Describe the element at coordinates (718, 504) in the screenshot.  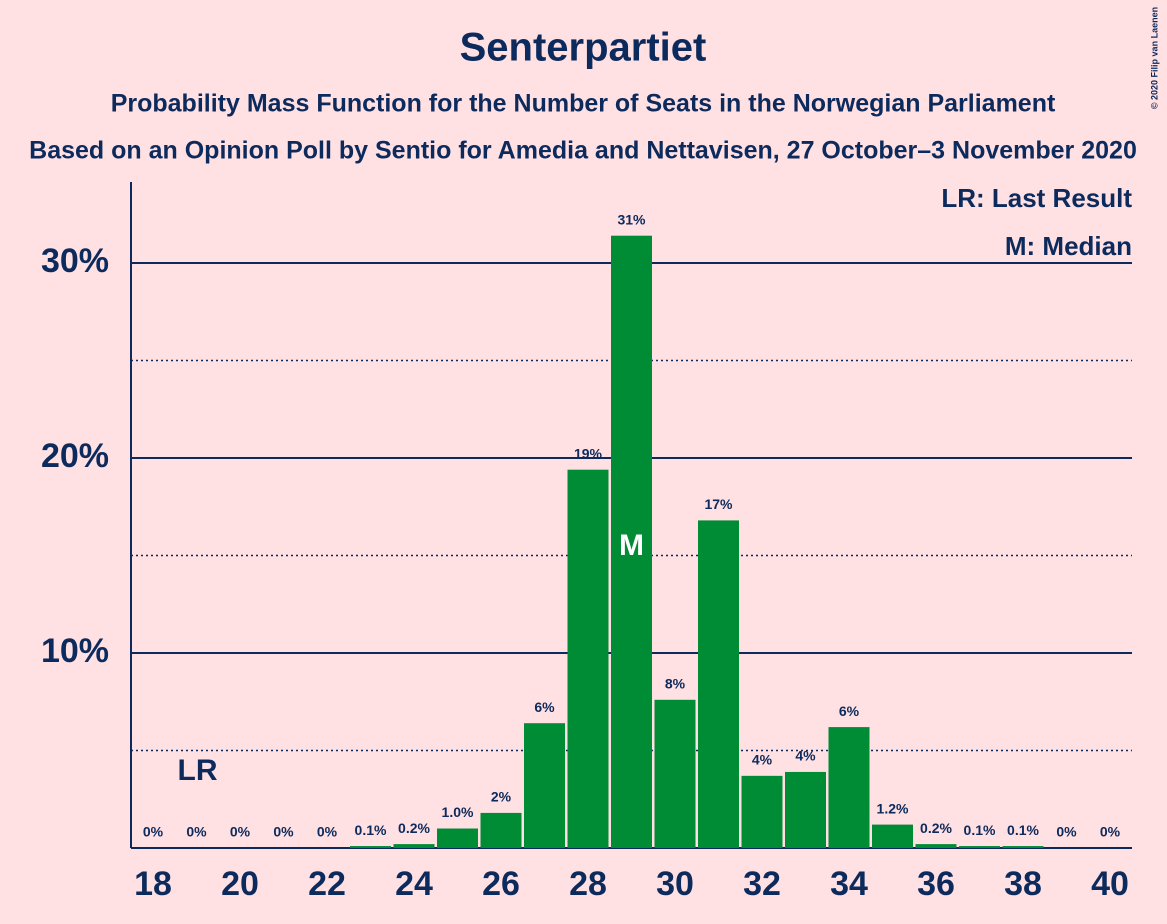
I see `value-label: 17%` at that location.